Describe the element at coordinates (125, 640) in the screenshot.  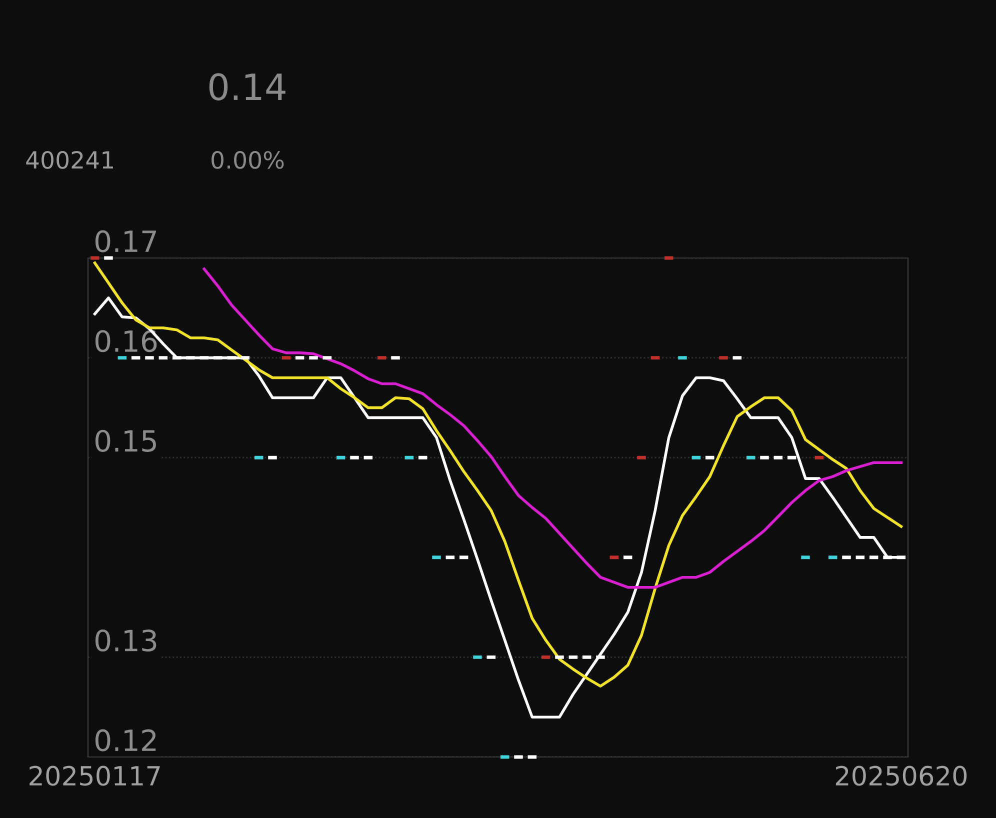
I see `y-tick-label: 0.13` at that location.